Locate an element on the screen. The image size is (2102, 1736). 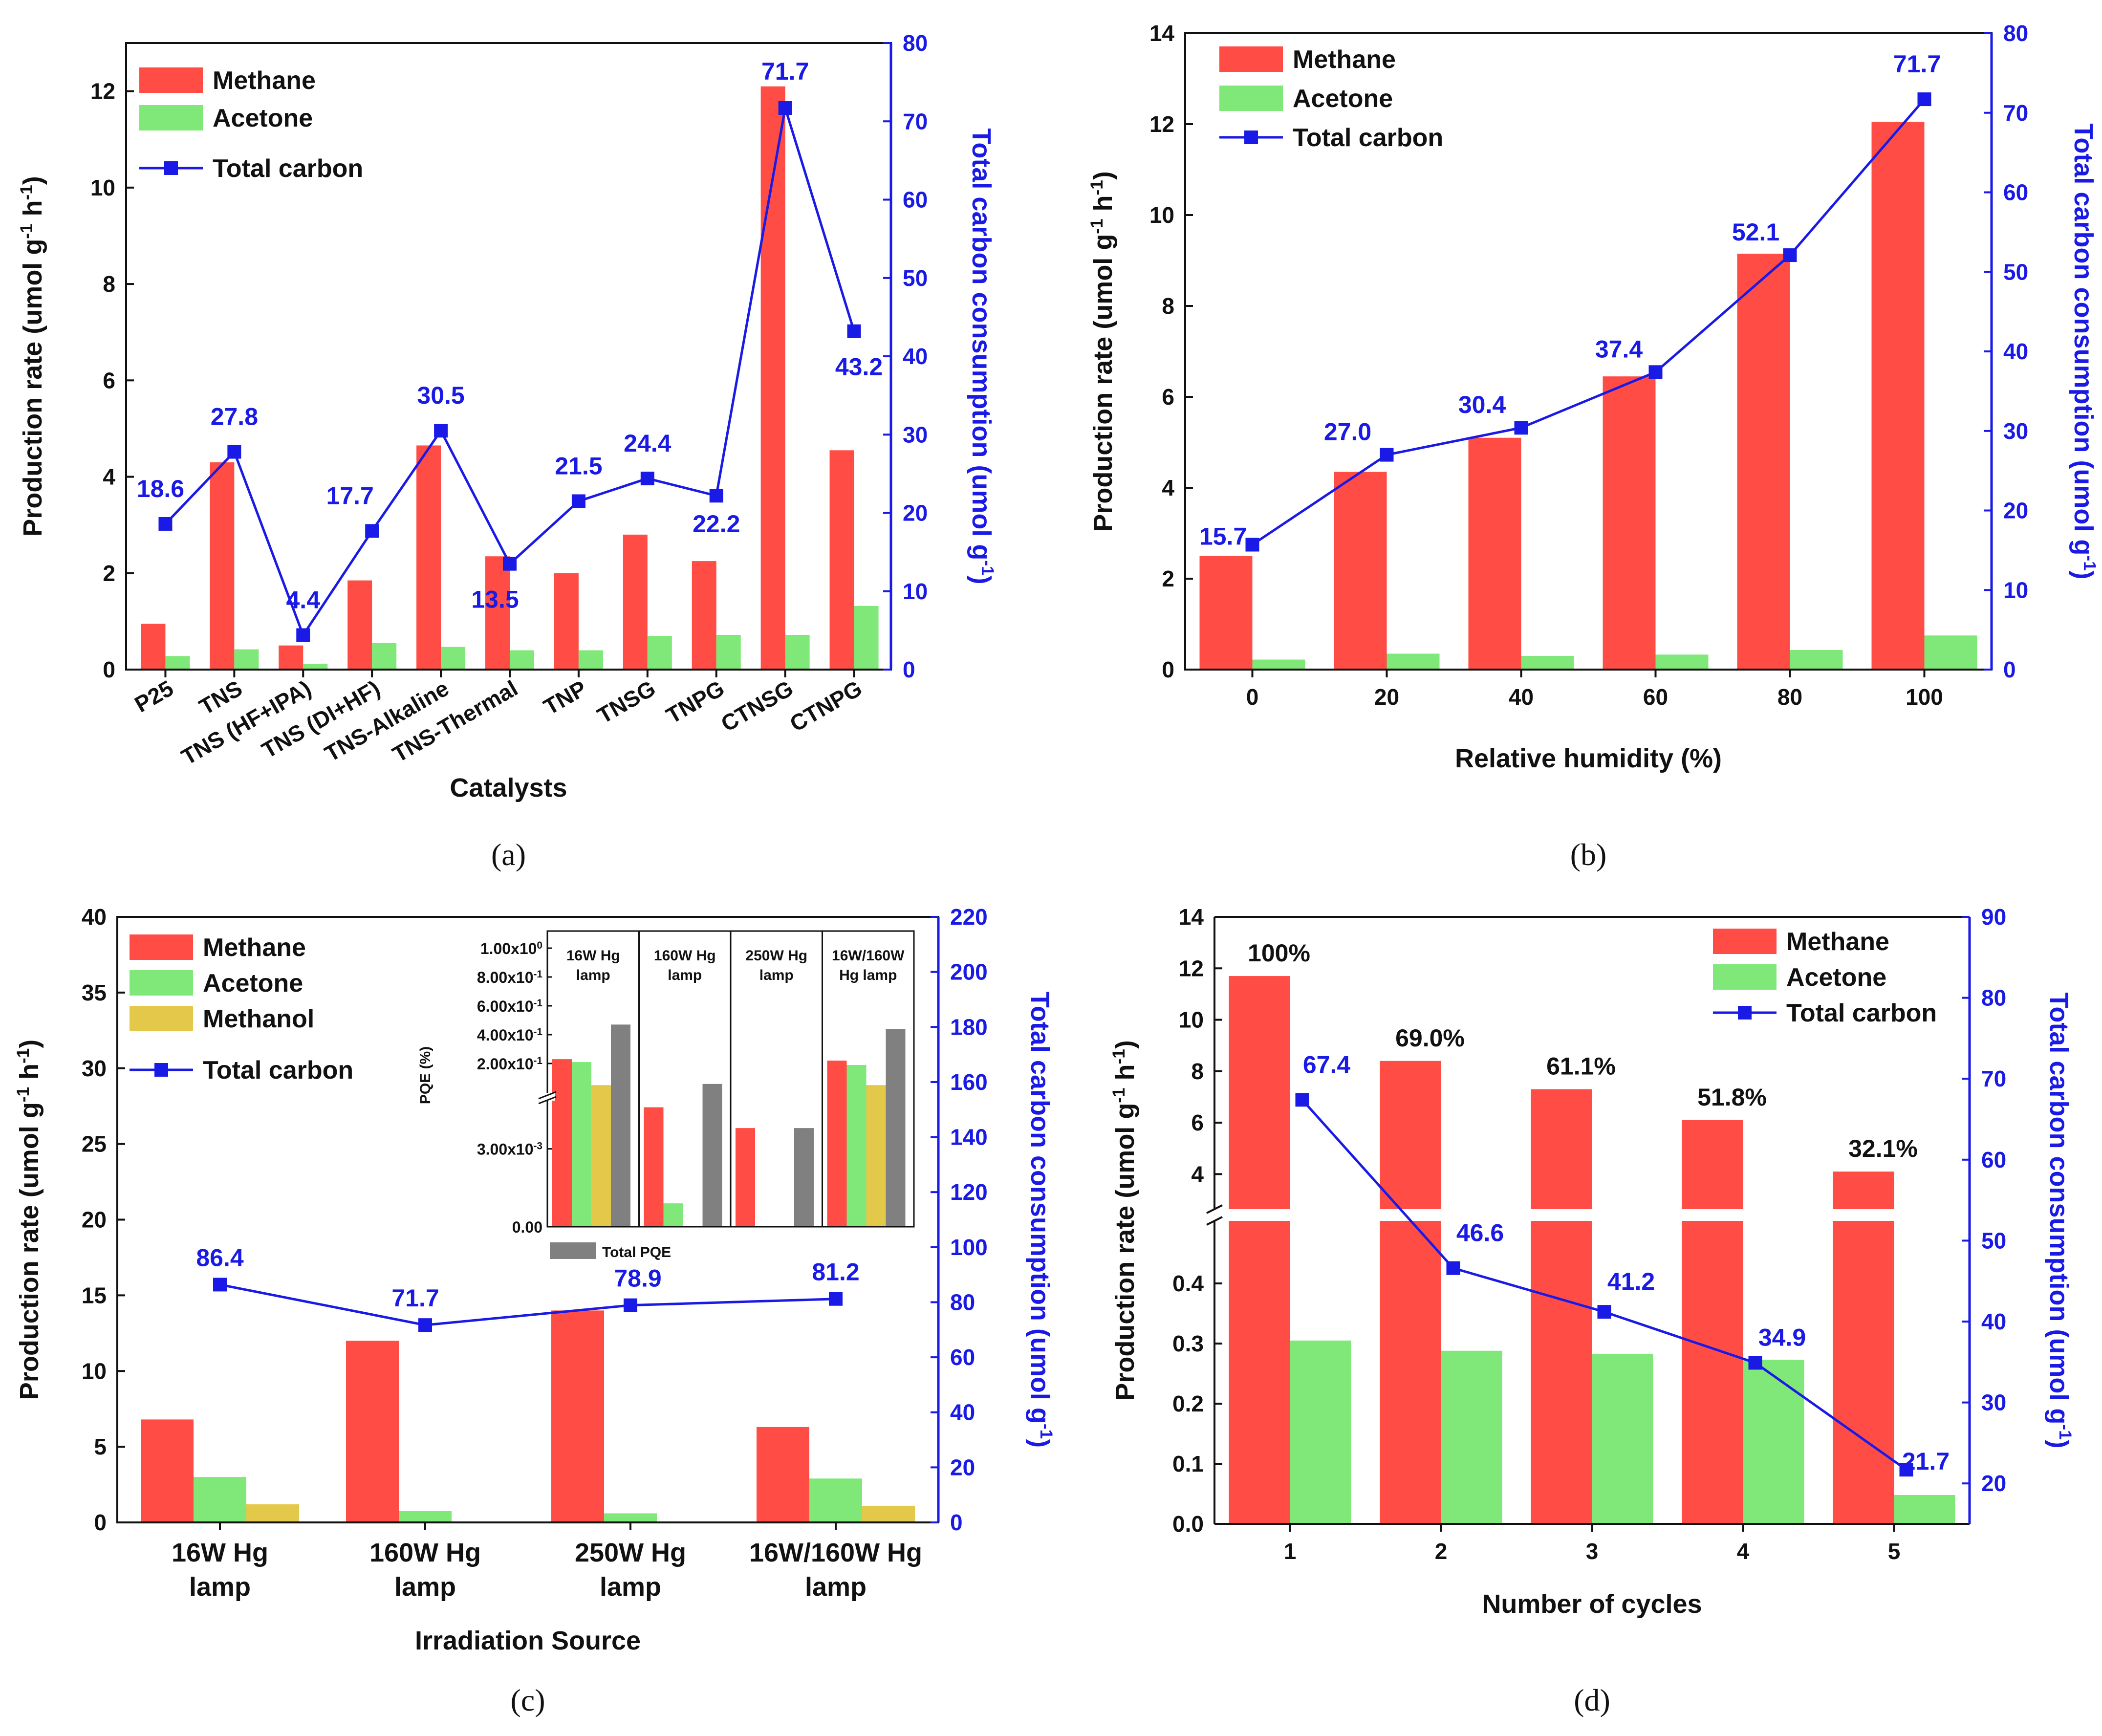
methane-percent-label-1: 69.0% is located at coordinates (1430, 1038).